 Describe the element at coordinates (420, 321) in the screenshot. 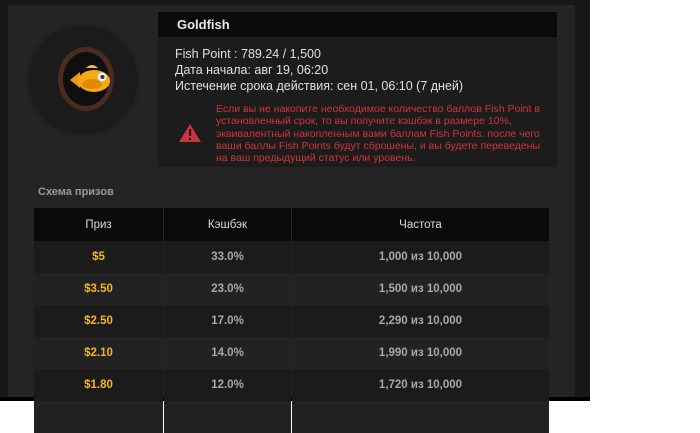

I see `frequency-cell: 2,290 из 10,000` at that location.